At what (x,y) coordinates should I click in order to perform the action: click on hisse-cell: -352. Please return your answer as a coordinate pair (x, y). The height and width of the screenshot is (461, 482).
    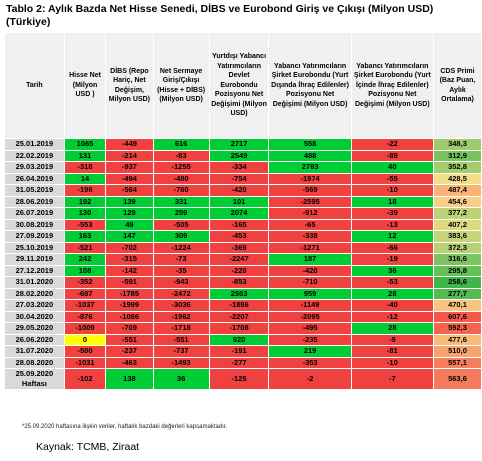
    Looking at the image, I should click on (85, 282).